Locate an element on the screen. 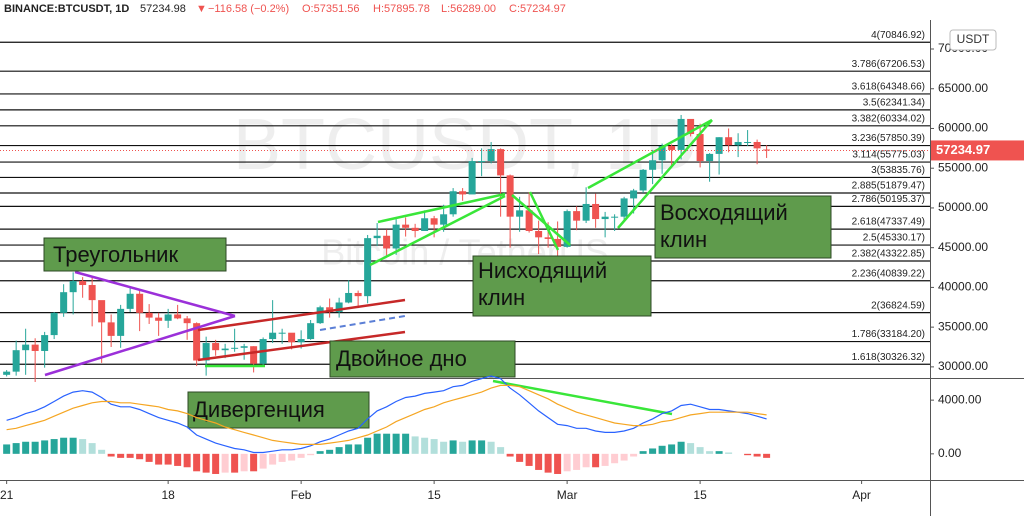  fib-label: 1.786(33184.20) is located at coordinates (888, 334).